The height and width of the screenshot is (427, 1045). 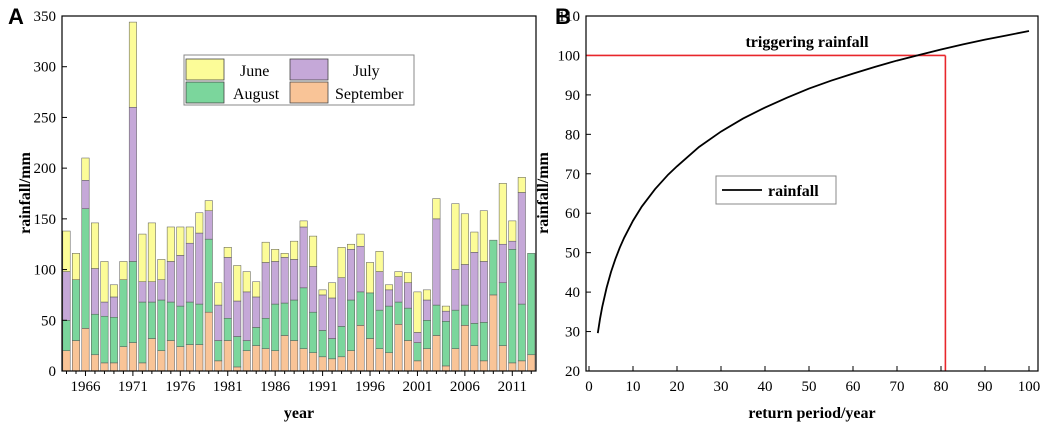 What do you see at coordinates (369, 94) in the screenshot?
I see `legend-september-label: September` at bounding box center [369, 94].